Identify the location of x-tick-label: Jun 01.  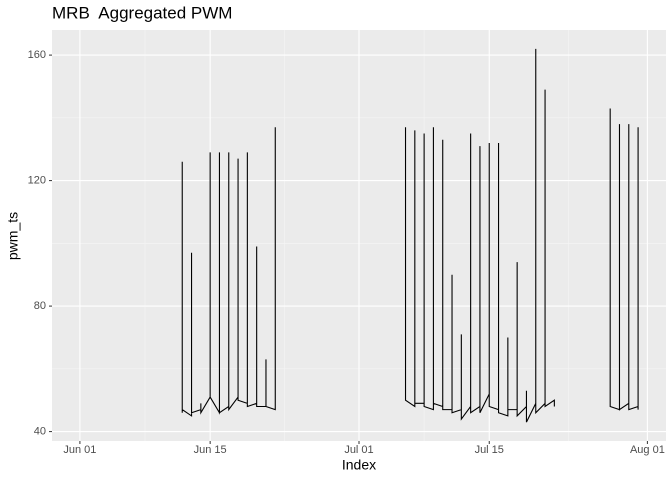
(79, 450).